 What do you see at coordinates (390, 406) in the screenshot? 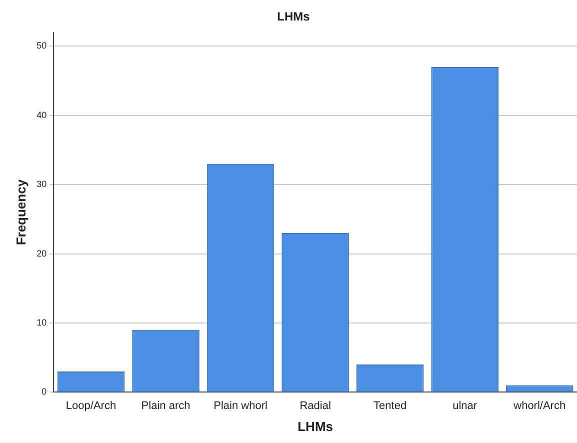
I see `x-tick-label: Tented` at bounding box center [390, 406].